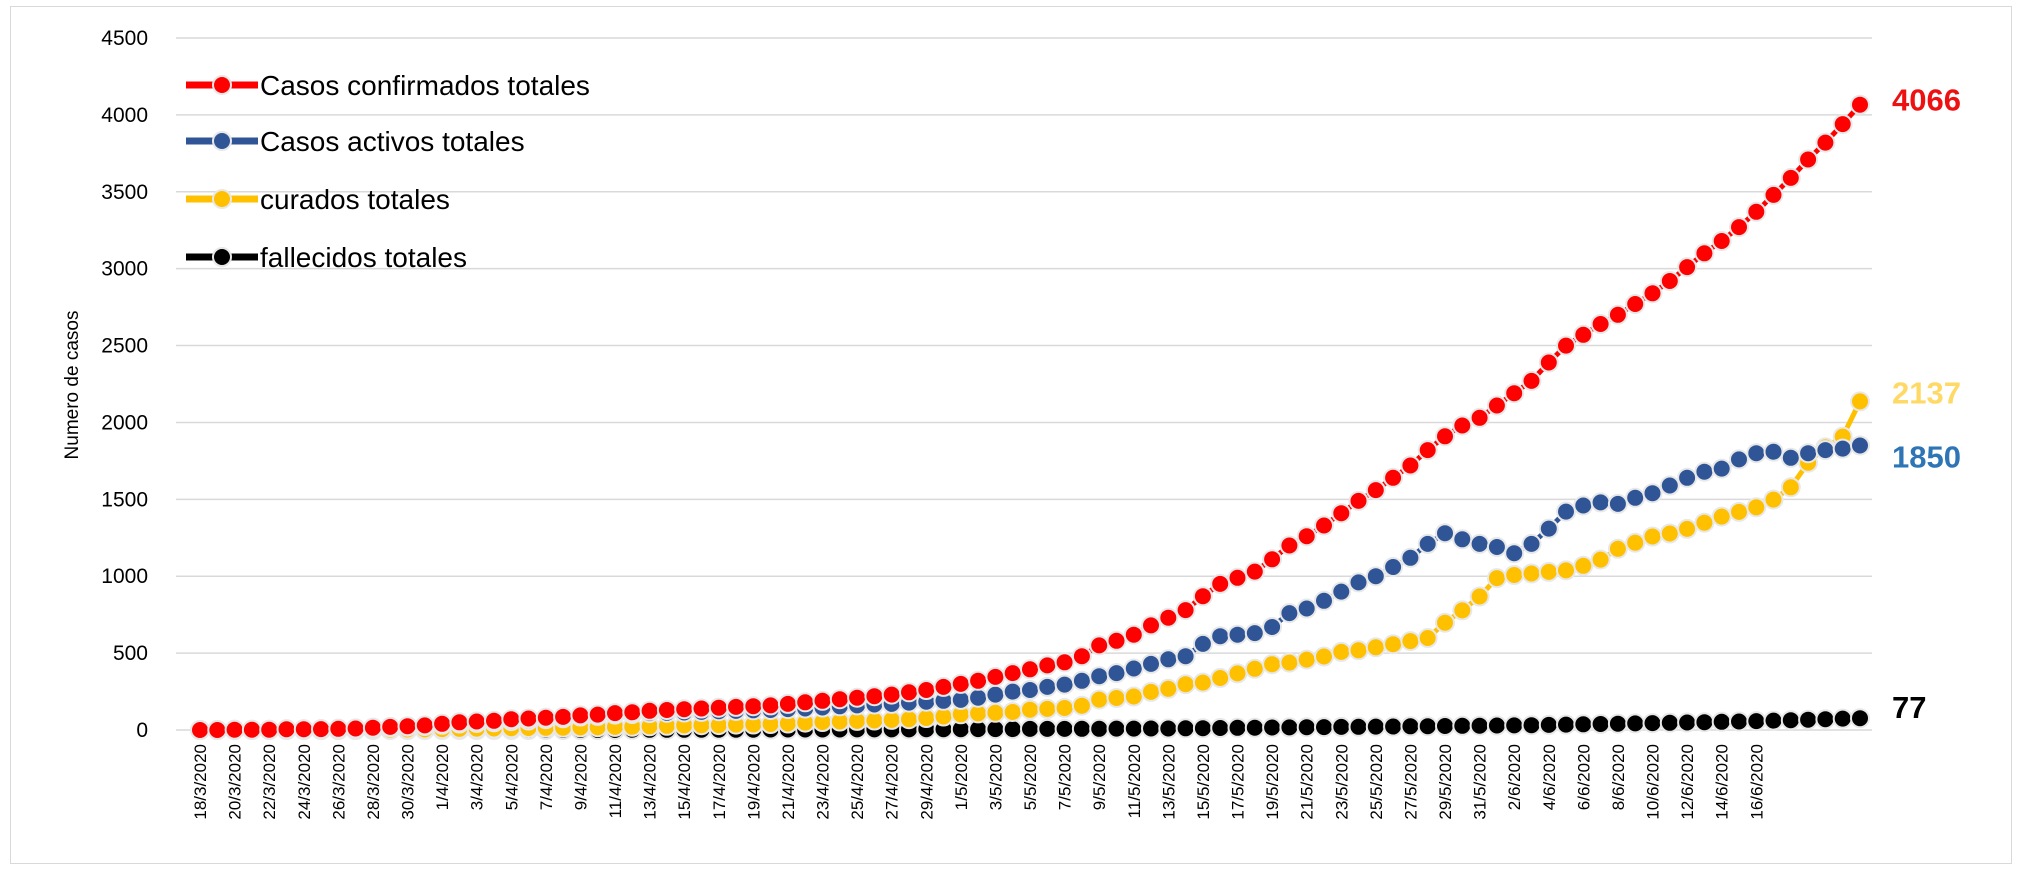  Describe the element at coordinates (304, 782) in the screenshot. I see `x-tick-label: 24/3/2020` at that location.